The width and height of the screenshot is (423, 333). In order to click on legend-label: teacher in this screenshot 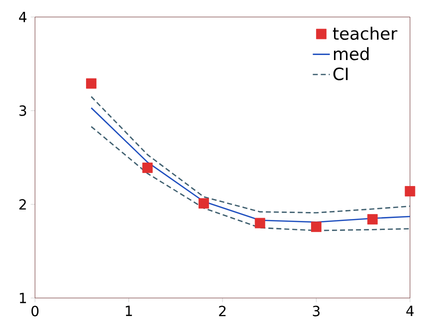, I will do `click(365, 33)`.